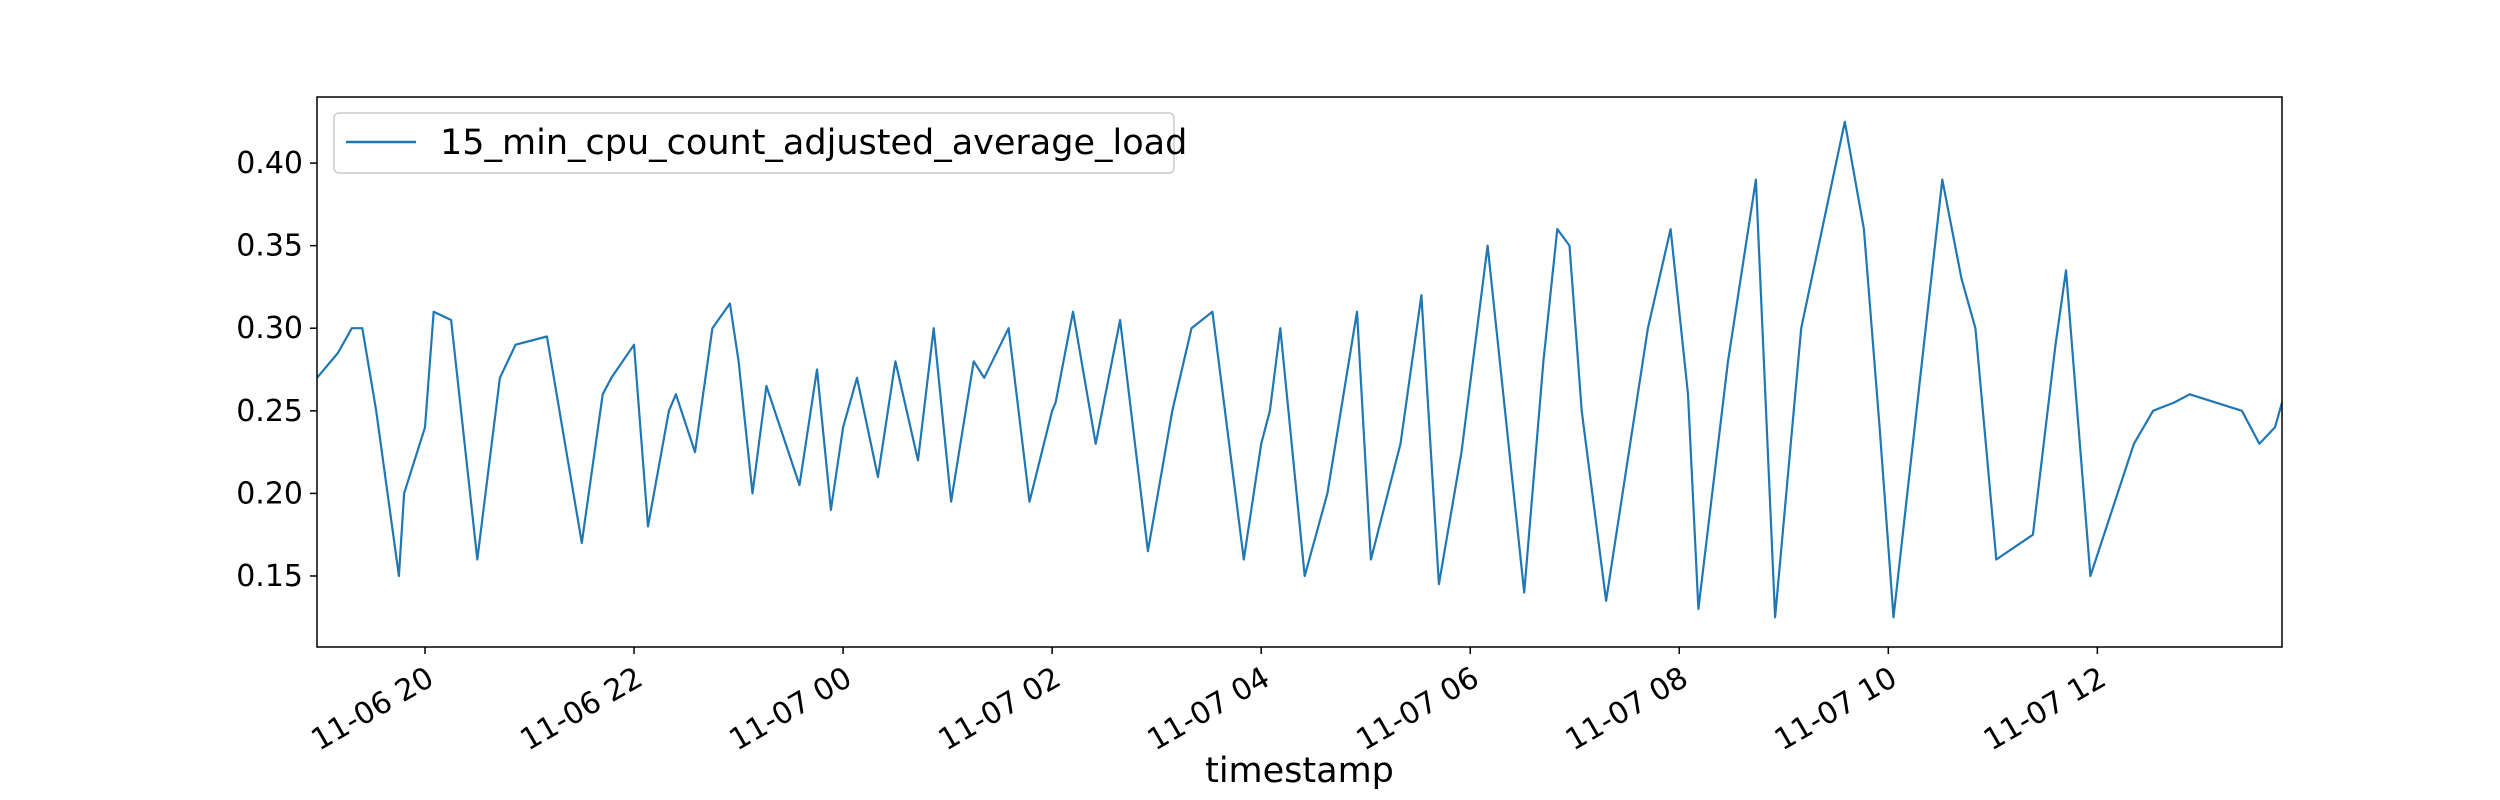  Describe the element at coordinates (269, 246) in the screenshot. I see `y-tick-label: 0.35` at that location.